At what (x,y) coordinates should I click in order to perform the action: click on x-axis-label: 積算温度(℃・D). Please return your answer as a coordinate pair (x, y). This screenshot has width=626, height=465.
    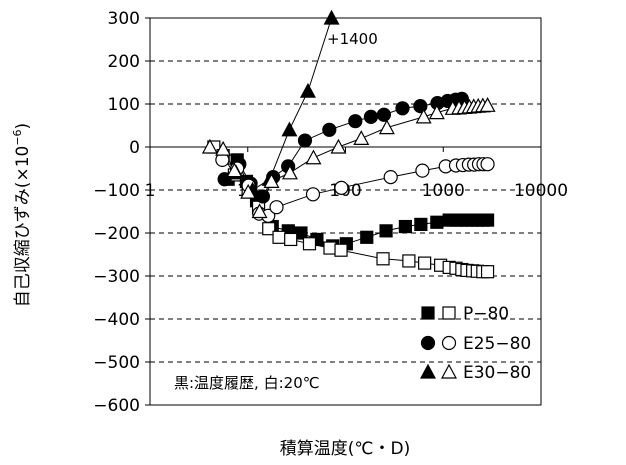
    Looking at the image, I should click on (345, 449).